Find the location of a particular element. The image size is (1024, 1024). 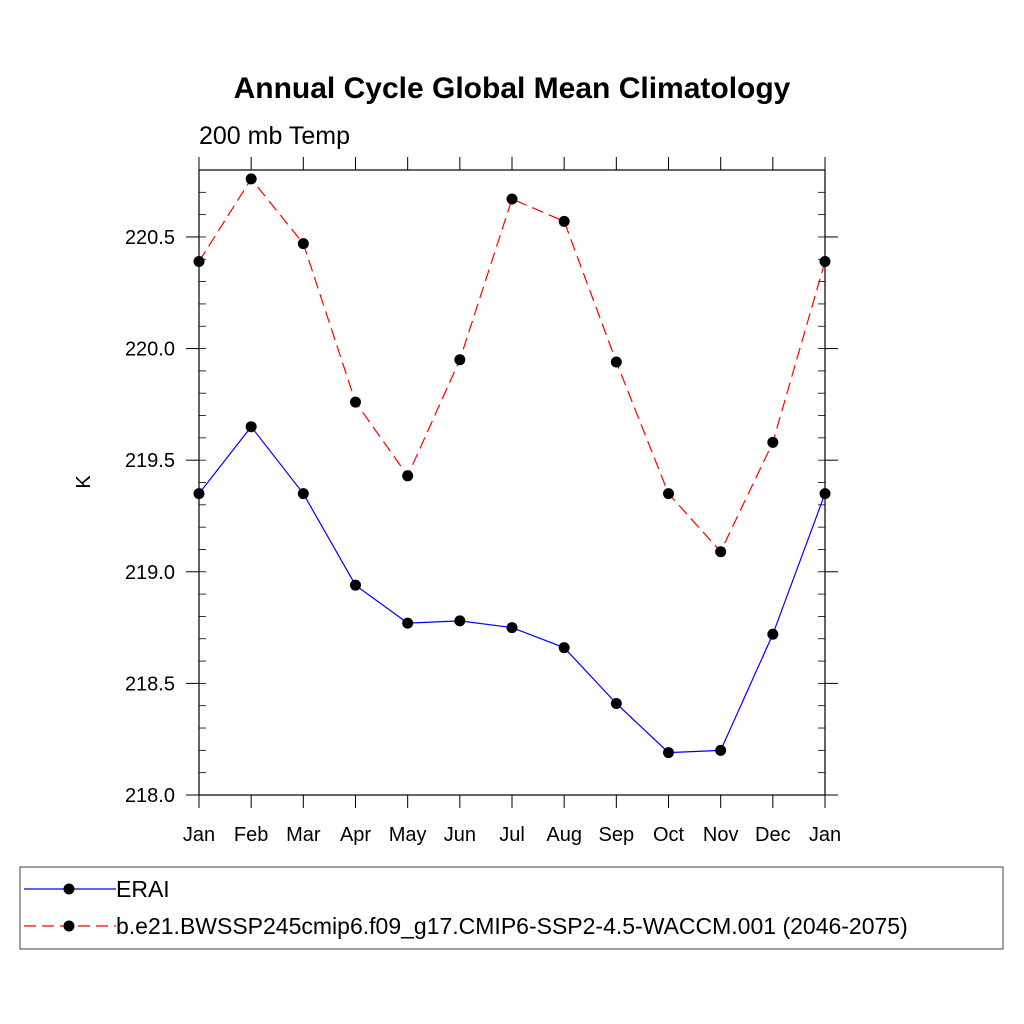

x-tick-label: Nov is located at coordinates (721, 835).